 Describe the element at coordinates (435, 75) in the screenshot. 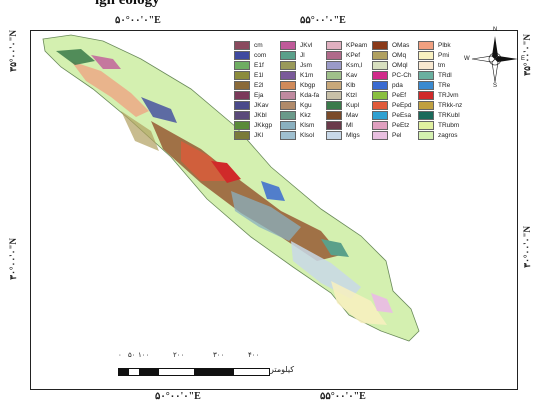

I see `legend-item: TRdl` at that location.